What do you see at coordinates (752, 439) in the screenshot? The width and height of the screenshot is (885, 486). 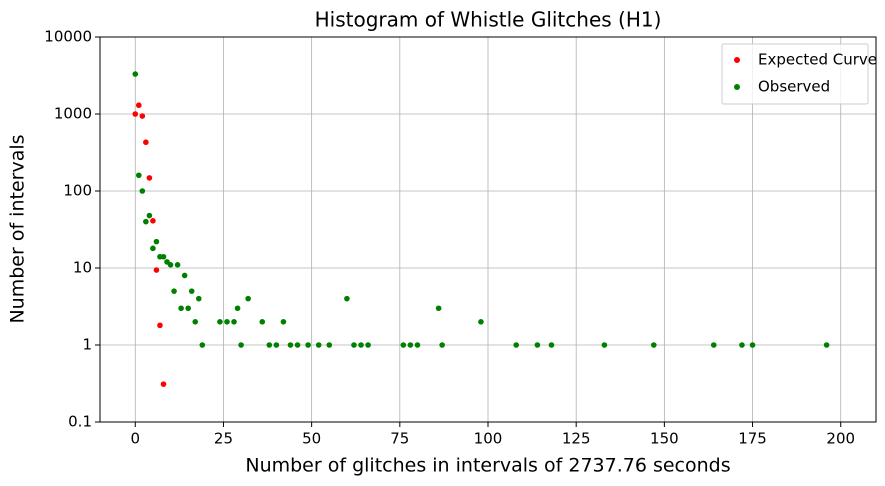 I see `x-tick-label: 175` at bounding box center [752, 439].